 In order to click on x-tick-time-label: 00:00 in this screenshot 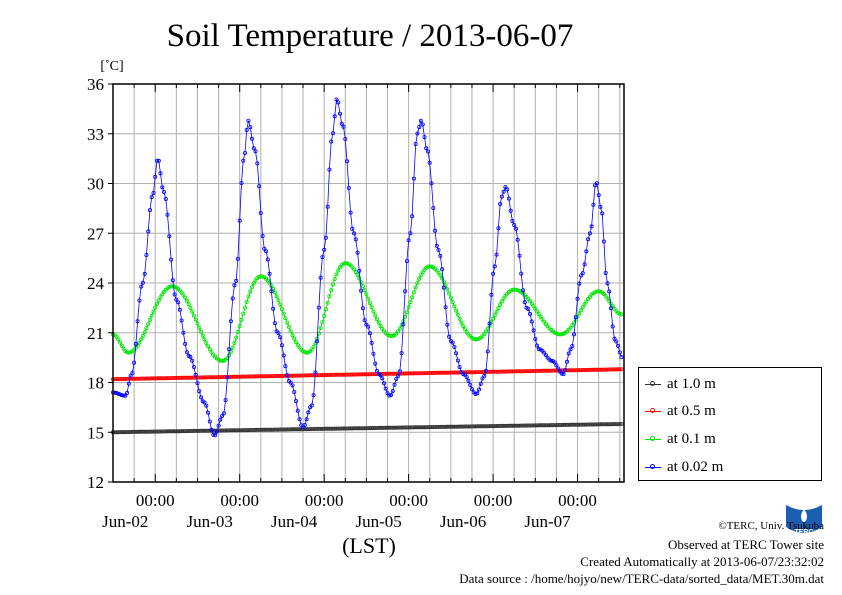, I will do `click(493, 500)`.